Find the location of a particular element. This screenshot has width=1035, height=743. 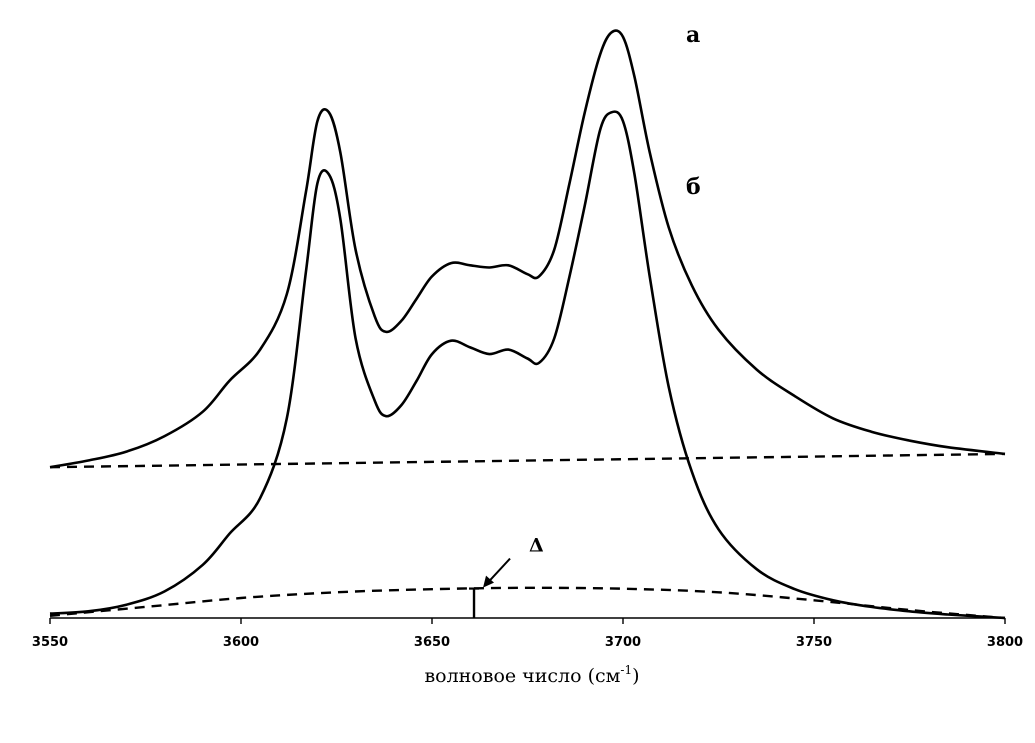

x-tick-label: 3600 is located at coordinates (241, 642).